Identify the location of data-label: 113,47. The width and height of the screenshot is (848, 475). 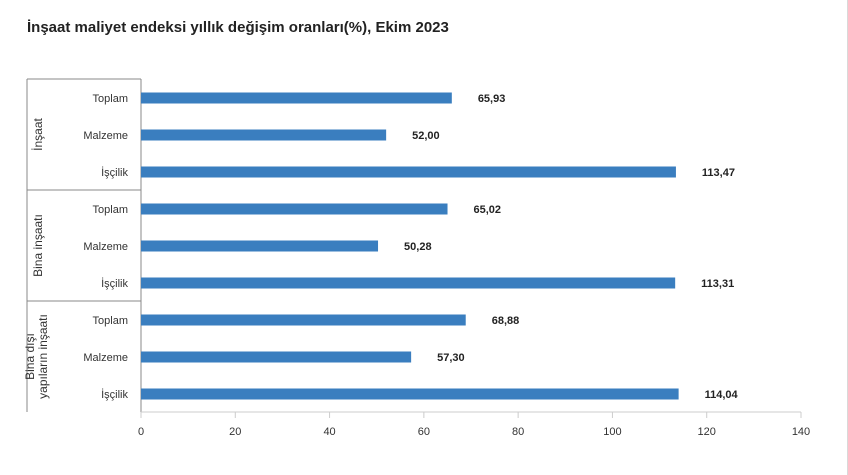
(718, 173).